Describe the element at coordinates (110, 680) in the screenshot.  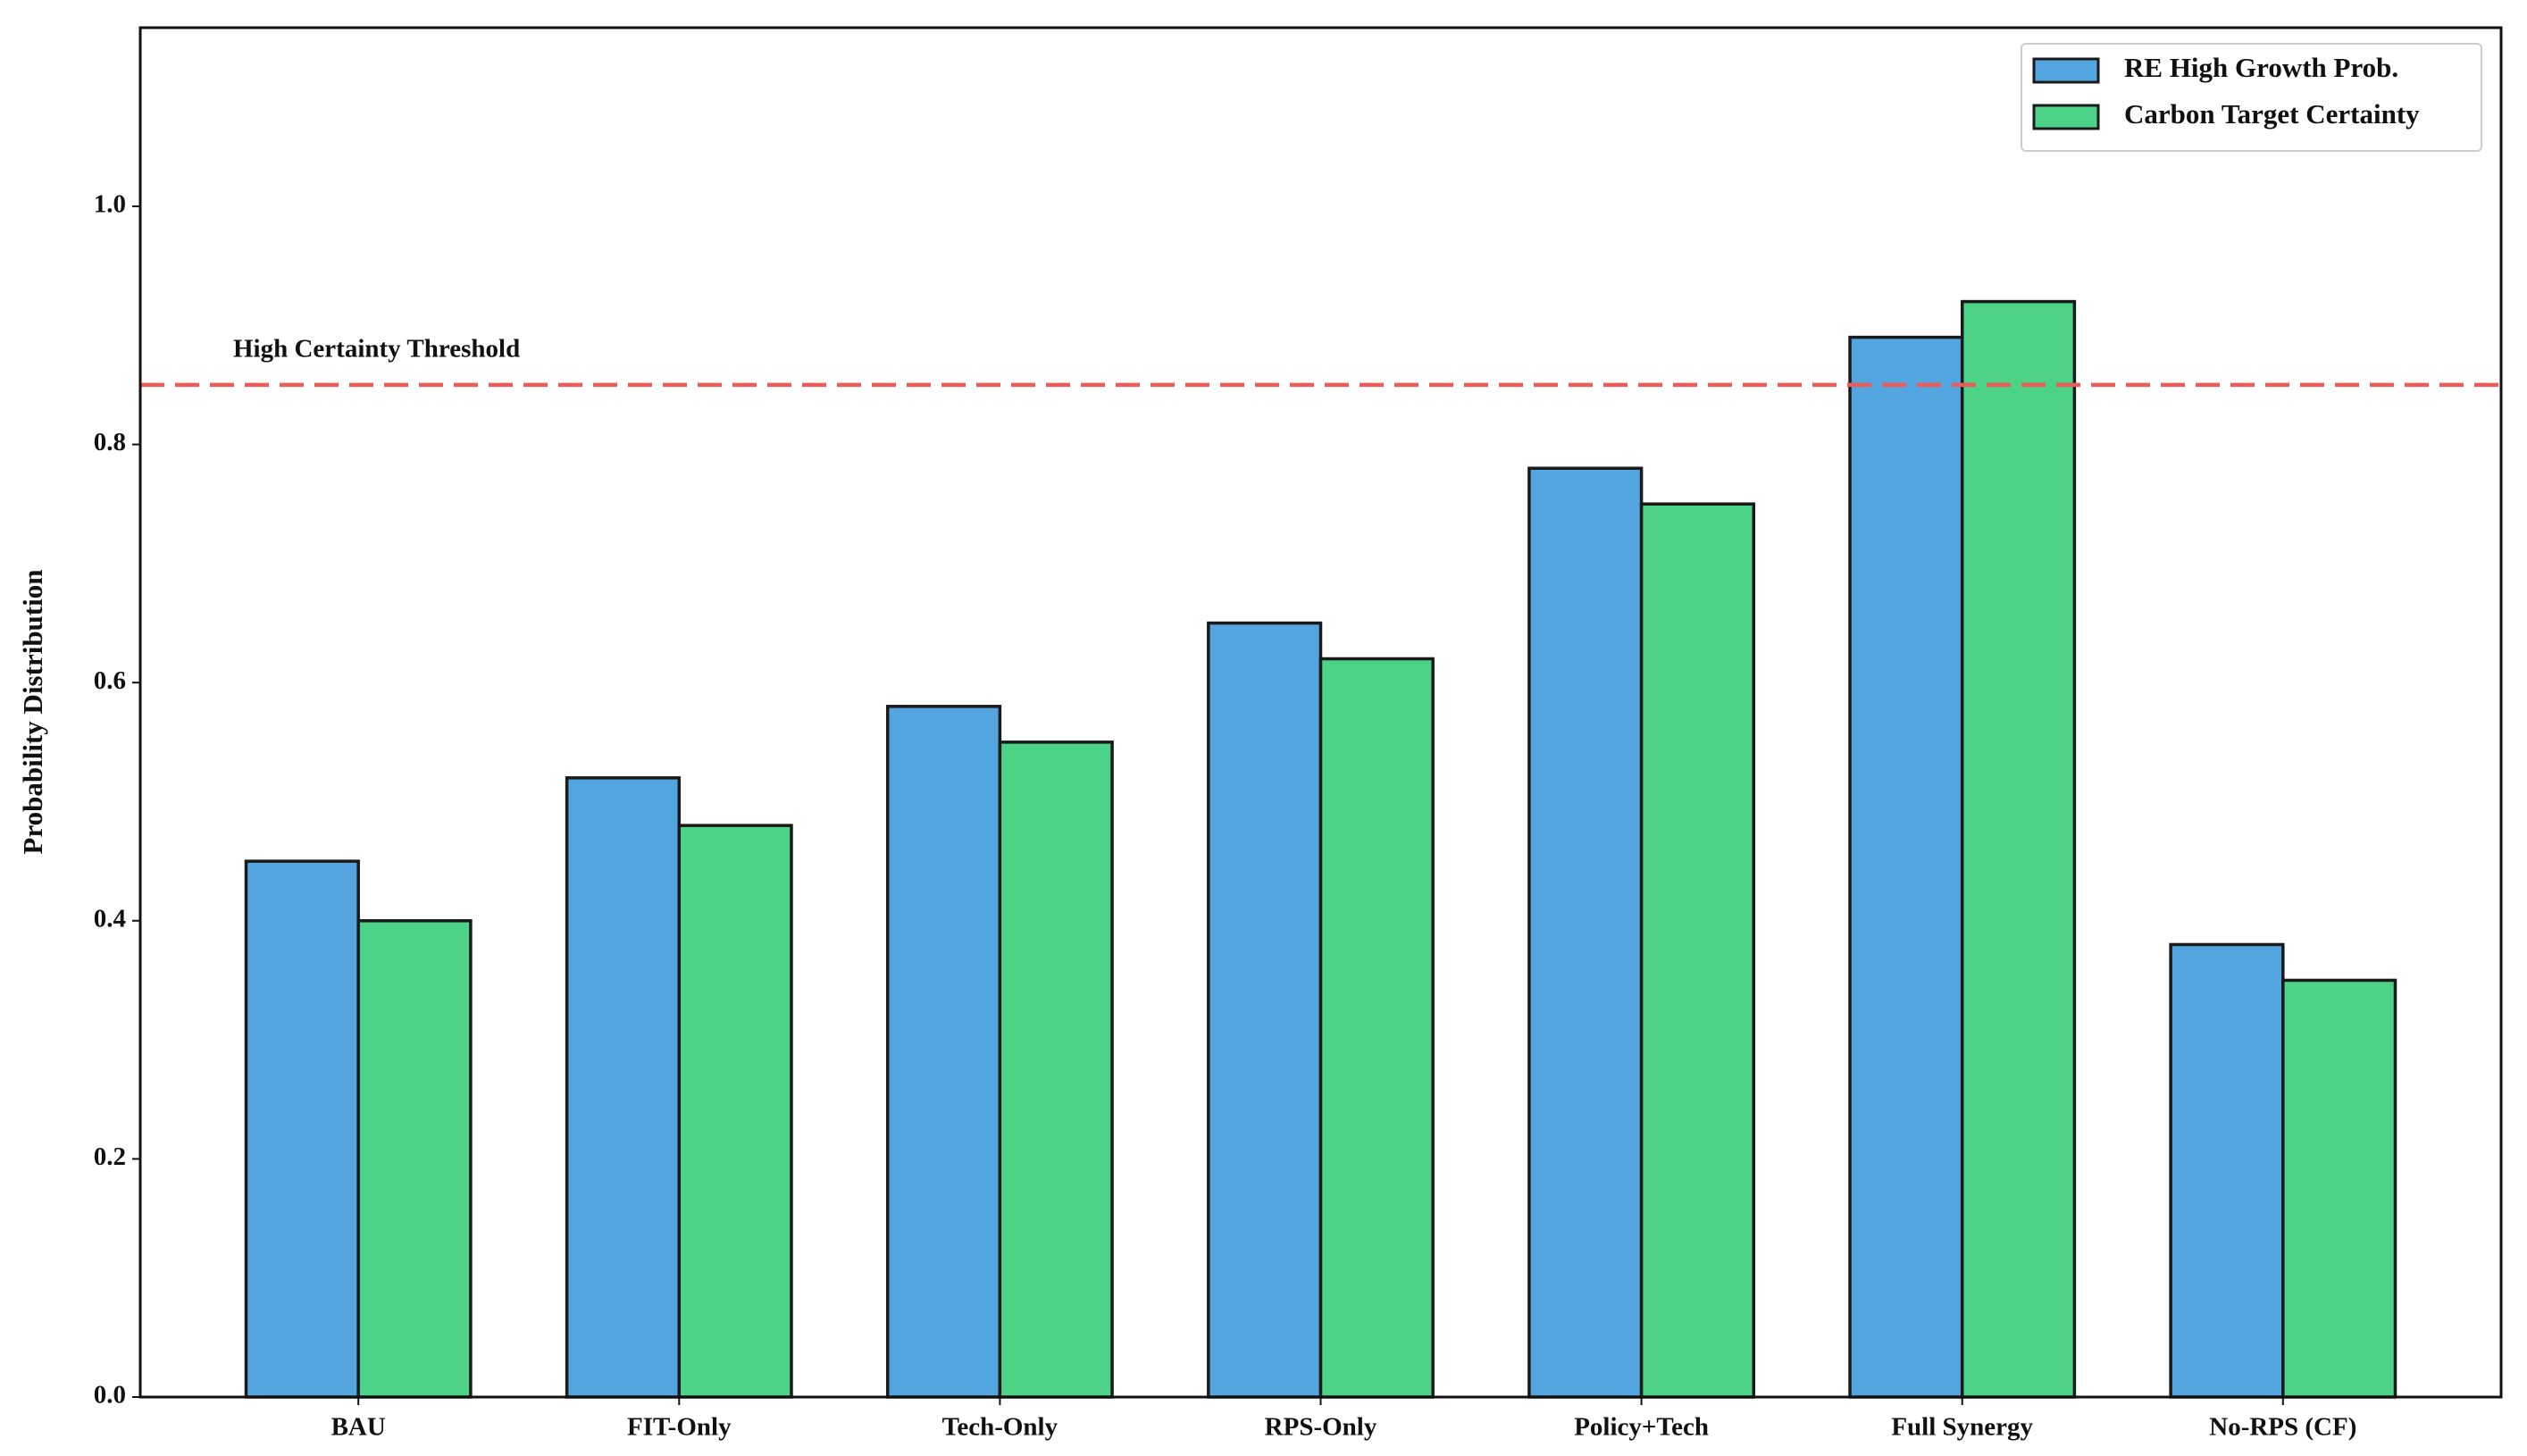
I see `y-tick-label: 0.6` at that location.